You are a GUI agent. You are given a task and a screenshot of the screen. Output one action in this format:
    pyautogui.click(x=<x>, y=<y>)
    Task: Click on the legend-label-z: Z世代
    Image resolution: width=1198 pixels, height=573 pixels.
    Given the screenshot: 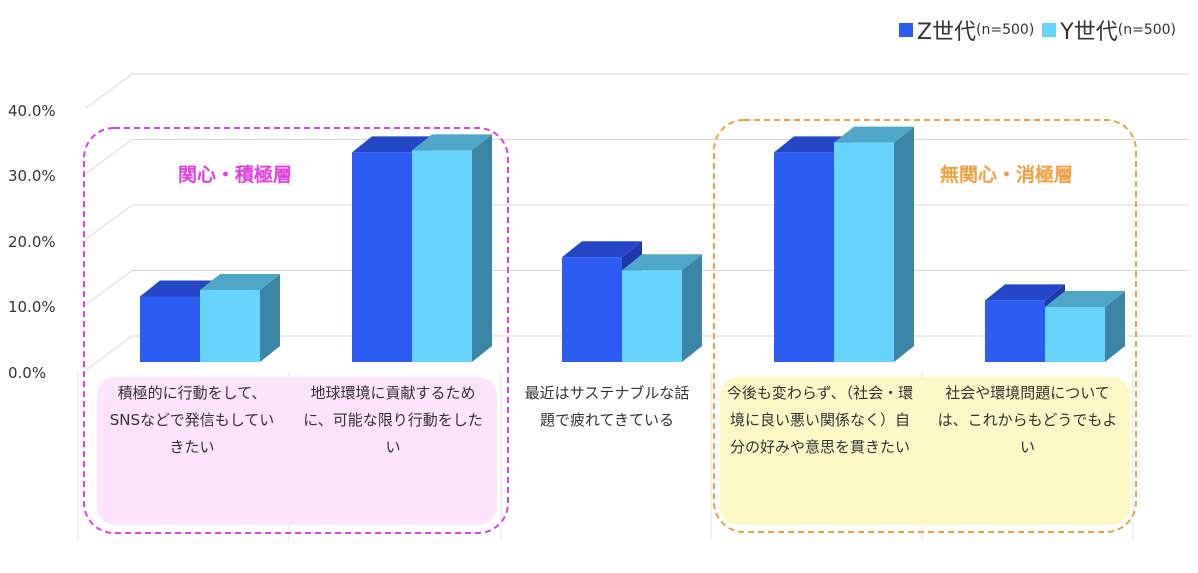 What is the action you would take?
    pyautogui.click(x=946, y=32)
    